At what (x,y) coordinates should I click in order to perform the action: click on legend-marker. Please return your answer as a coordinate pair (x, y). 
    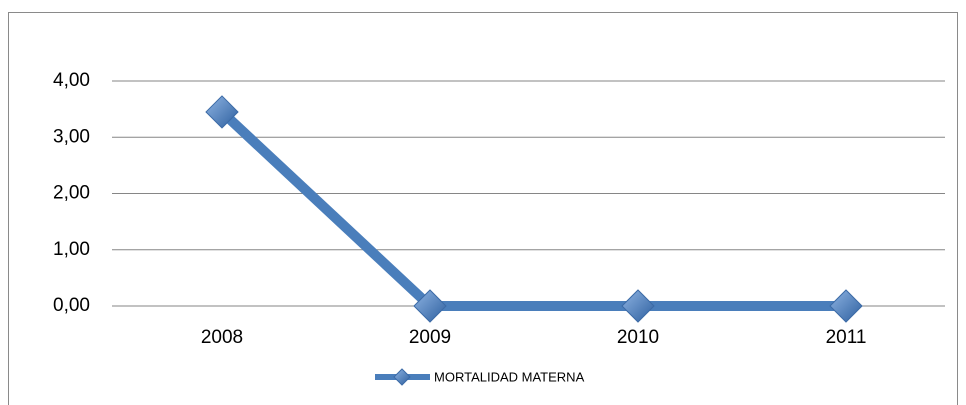
    Looking at the image, I should click on (402, 377).